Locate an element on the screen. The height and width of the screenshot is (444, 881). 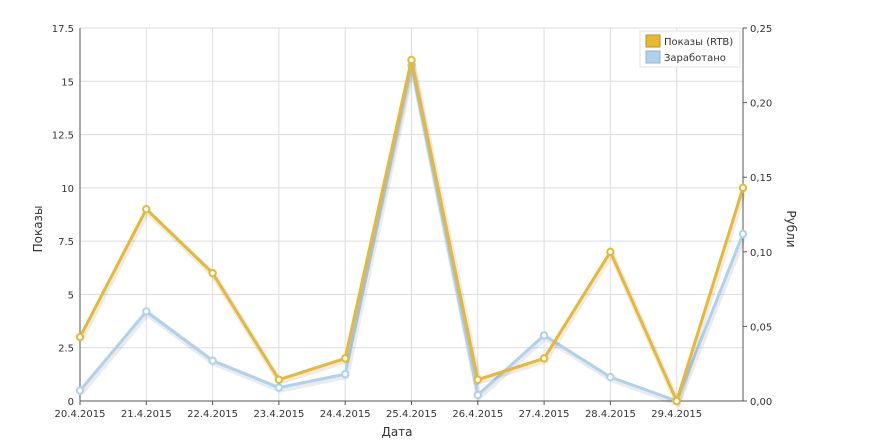
x-tick-label: 28.4.2015 is located at coordinates (610, 414).